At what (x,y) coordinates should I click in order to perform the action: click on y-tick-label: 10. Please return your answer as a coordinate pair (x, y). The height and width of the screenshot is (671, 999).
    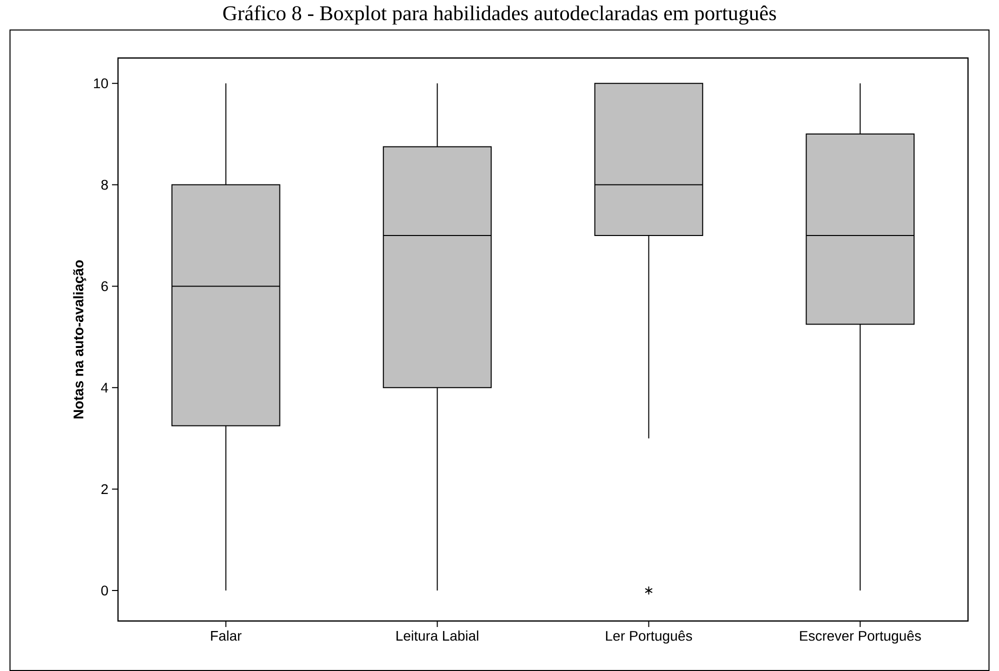
    Looking at the image, I should click on (101, 83).